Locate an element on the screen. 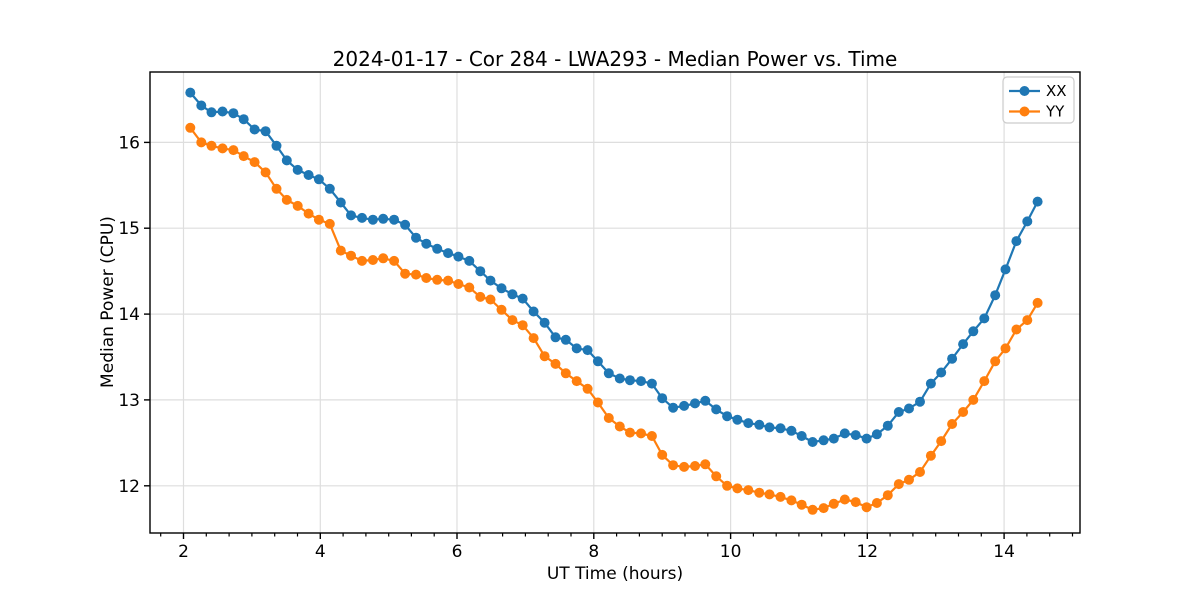 This screenshot has width=1200, height=600. legend-entry-YY: YY is located at coordinates (1037, 112).